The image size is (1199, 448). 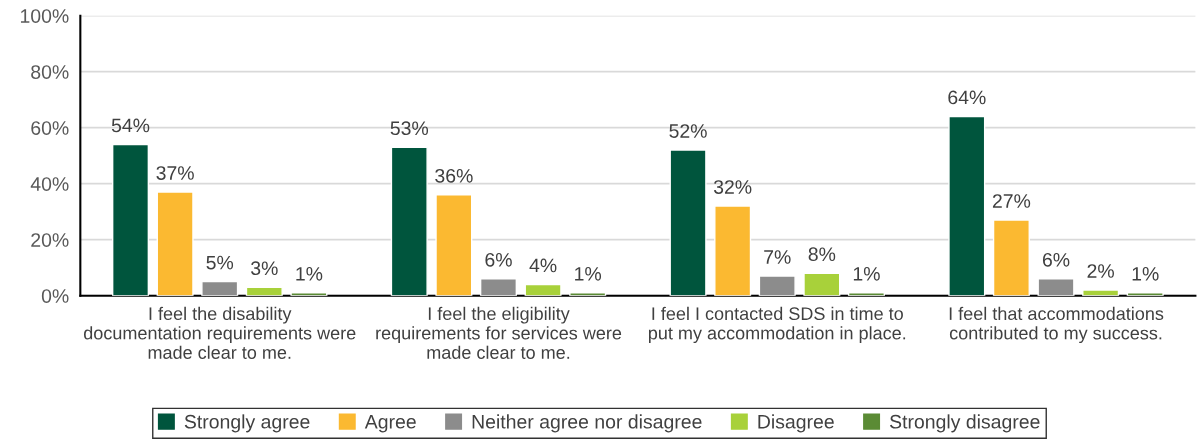 I want to click on legend-label: Neither agree nor disagree, so click(x=587, y=423).